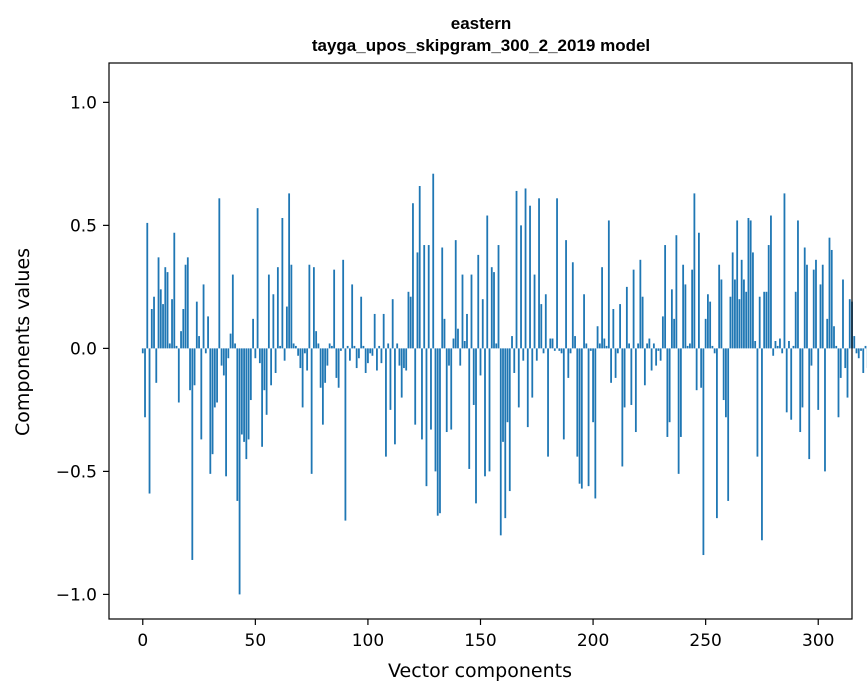  Describe the element at coordinates (76, 595) in the screenshot. I see `y-tick-label-4: −1.0` at that location.